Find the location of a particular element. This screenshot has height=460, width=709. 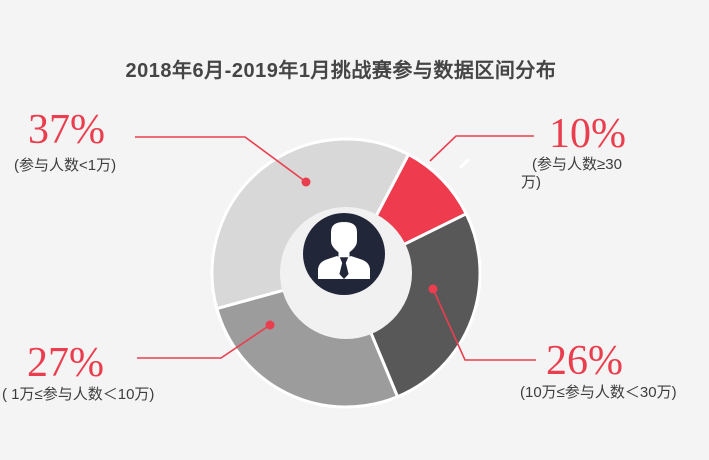

page-title: 2018年6月-2019年1月挑战赛参与数据区间分布 is located at coordinates (341, 71).